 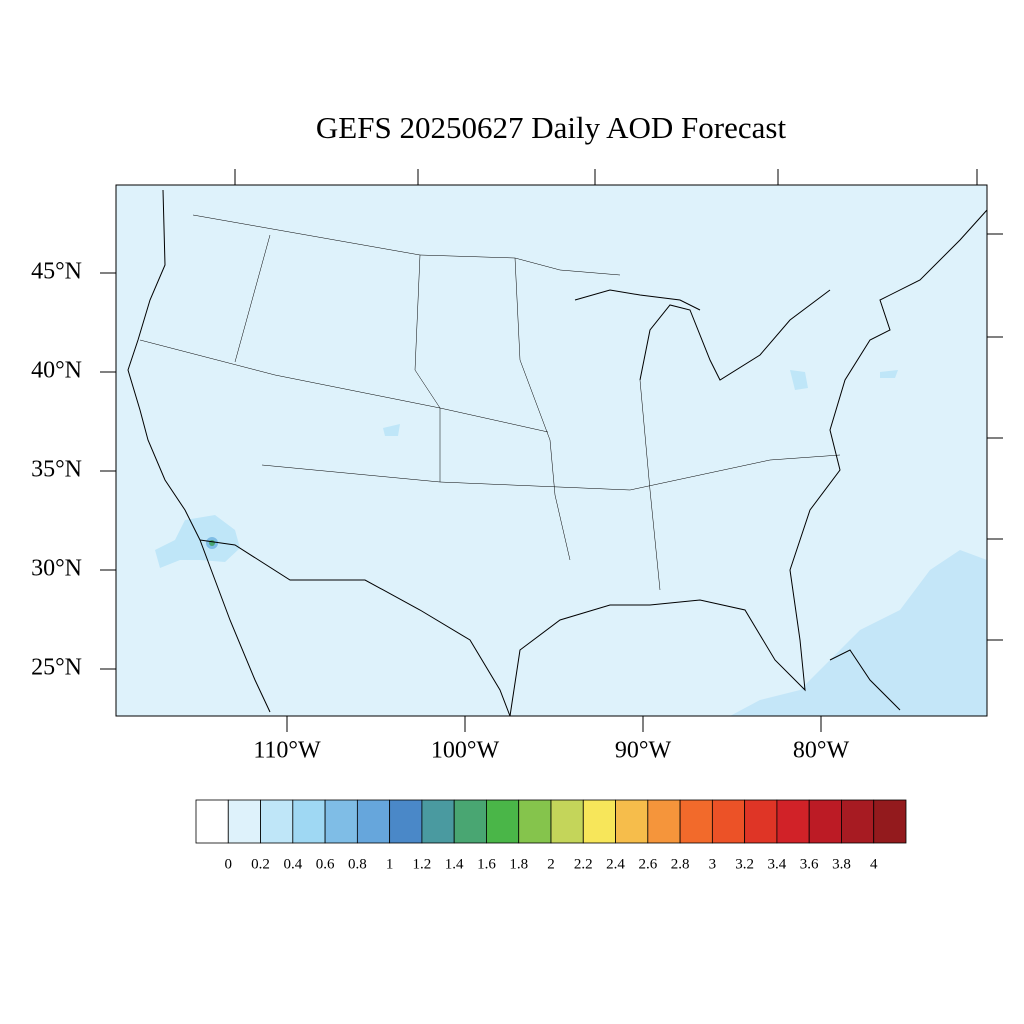 I want to click on colorbar-label: 3.8, so click(x=841, y=864).